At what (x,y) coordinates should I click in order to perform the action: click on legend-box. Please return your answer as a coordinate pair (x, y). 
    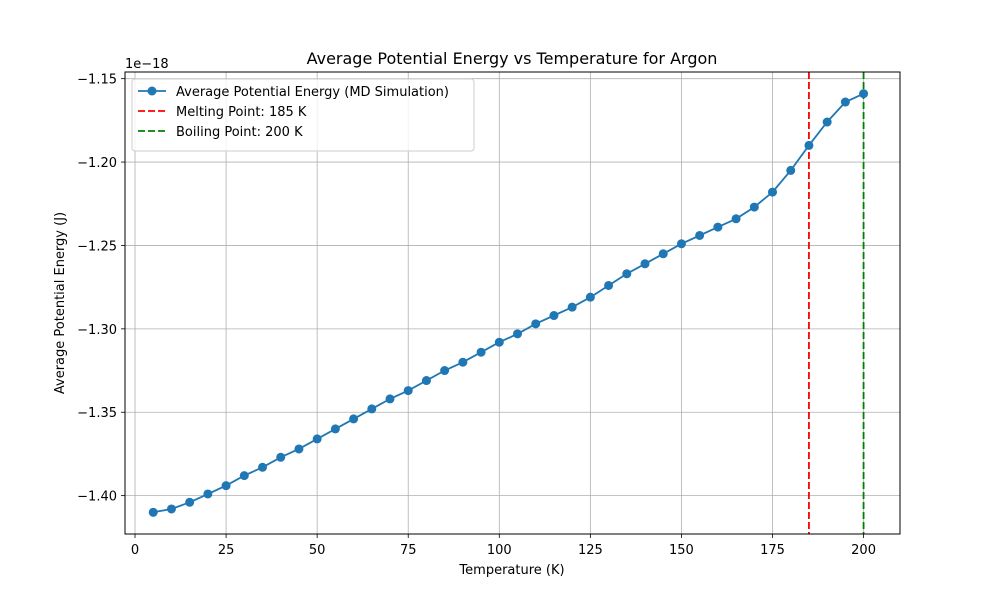
    Looking at the image, I should click on (303, 115).